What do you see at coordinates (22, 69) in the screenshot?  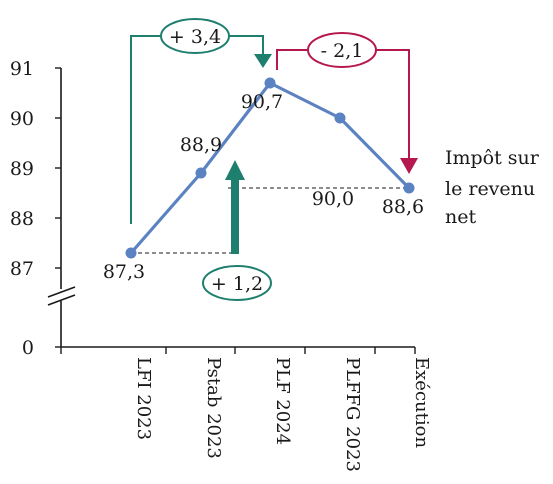 I see `y-tick-label: 91` at bounding box center [22, 69].